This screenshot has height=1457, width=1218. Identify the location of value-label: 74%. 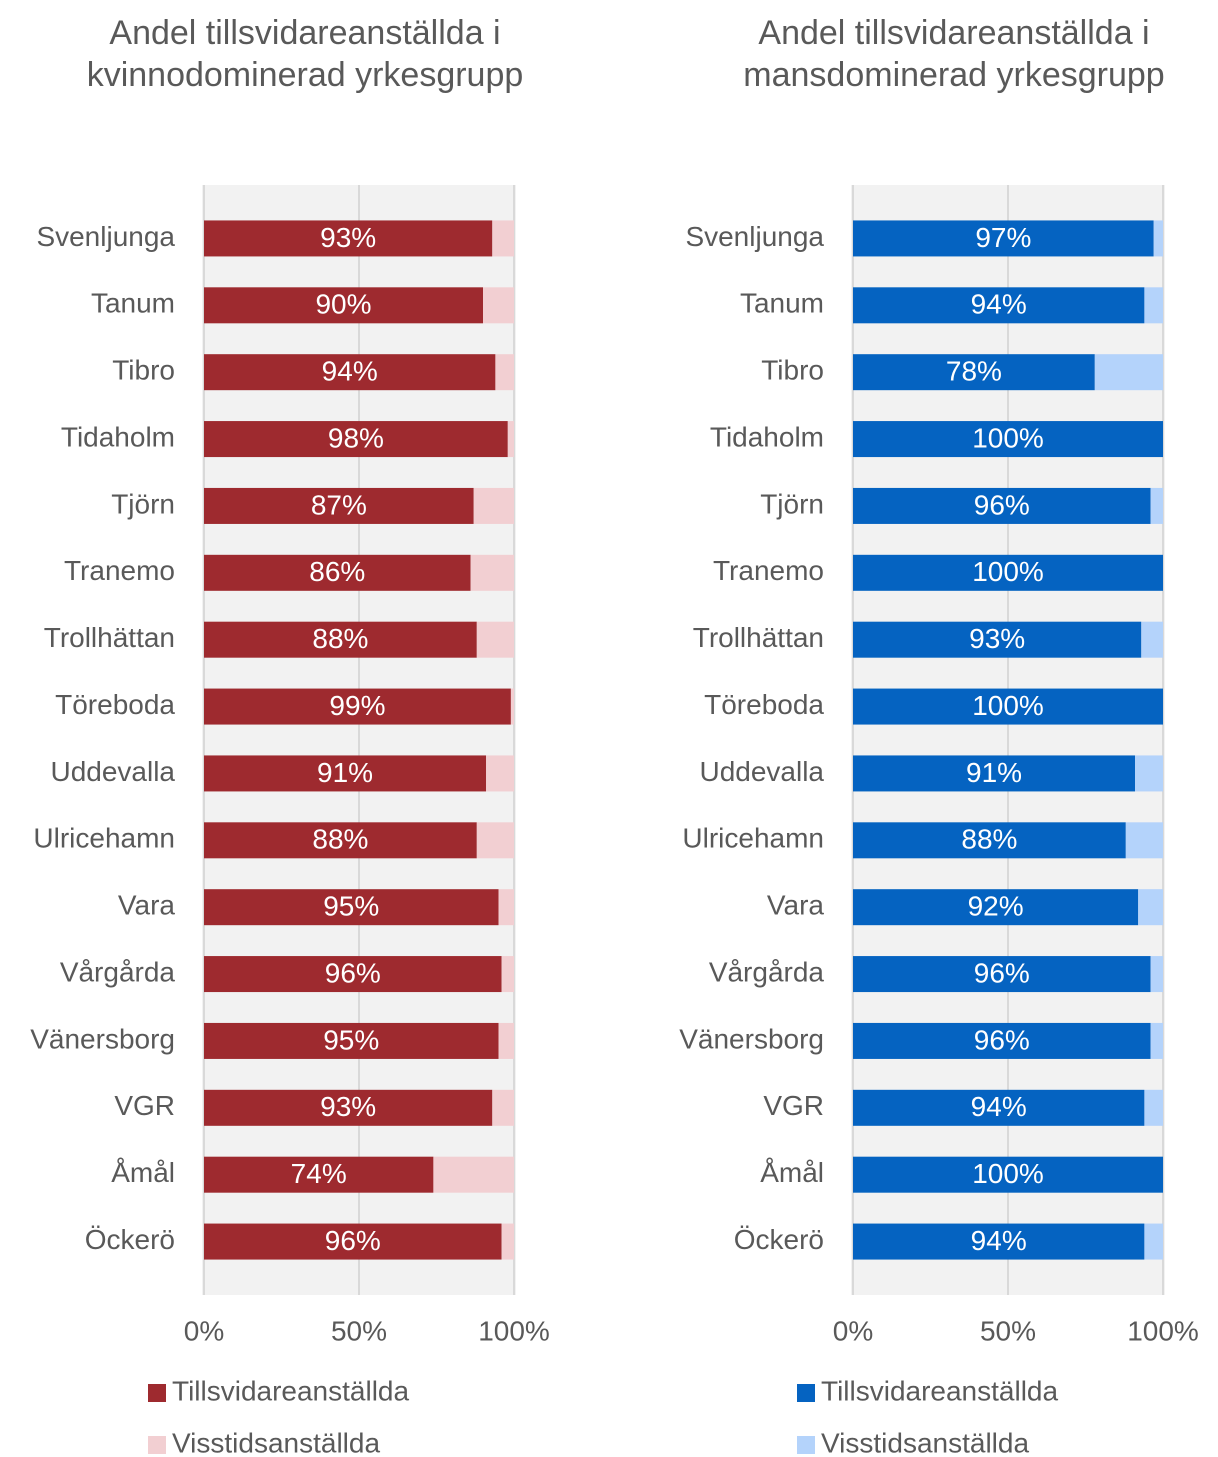
(319, 1173).